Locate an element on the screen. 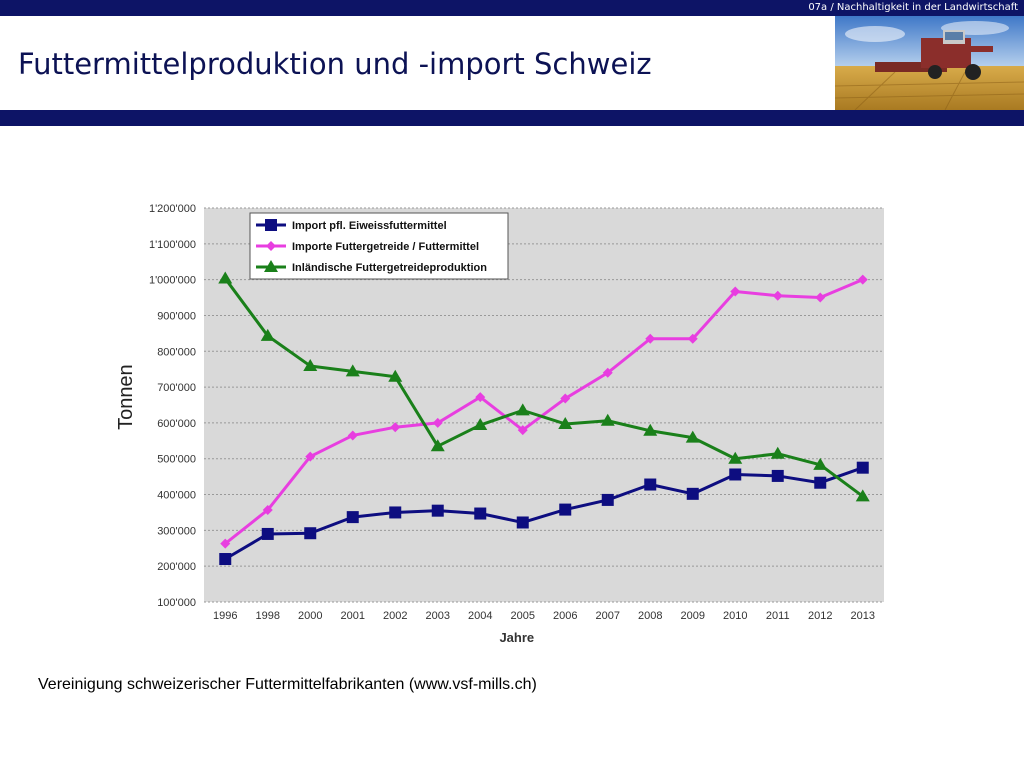 Image resolution: width=1024 pixels, height=768 pixels. y-tick-label: 900'000 is located at coordinates (176, 316).